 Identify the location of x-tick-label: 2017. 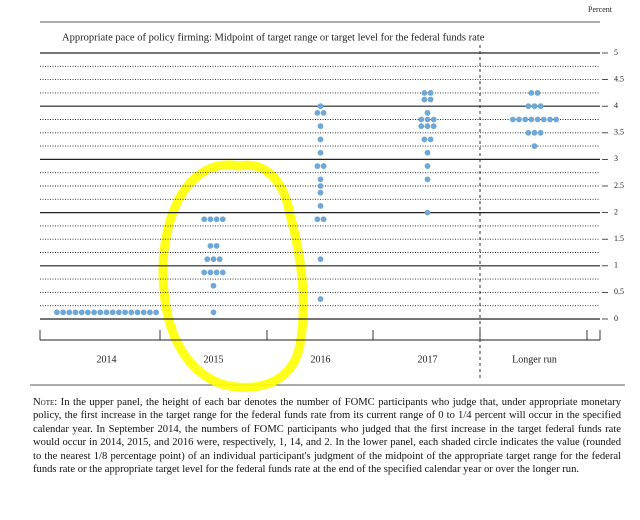
(428, 359).